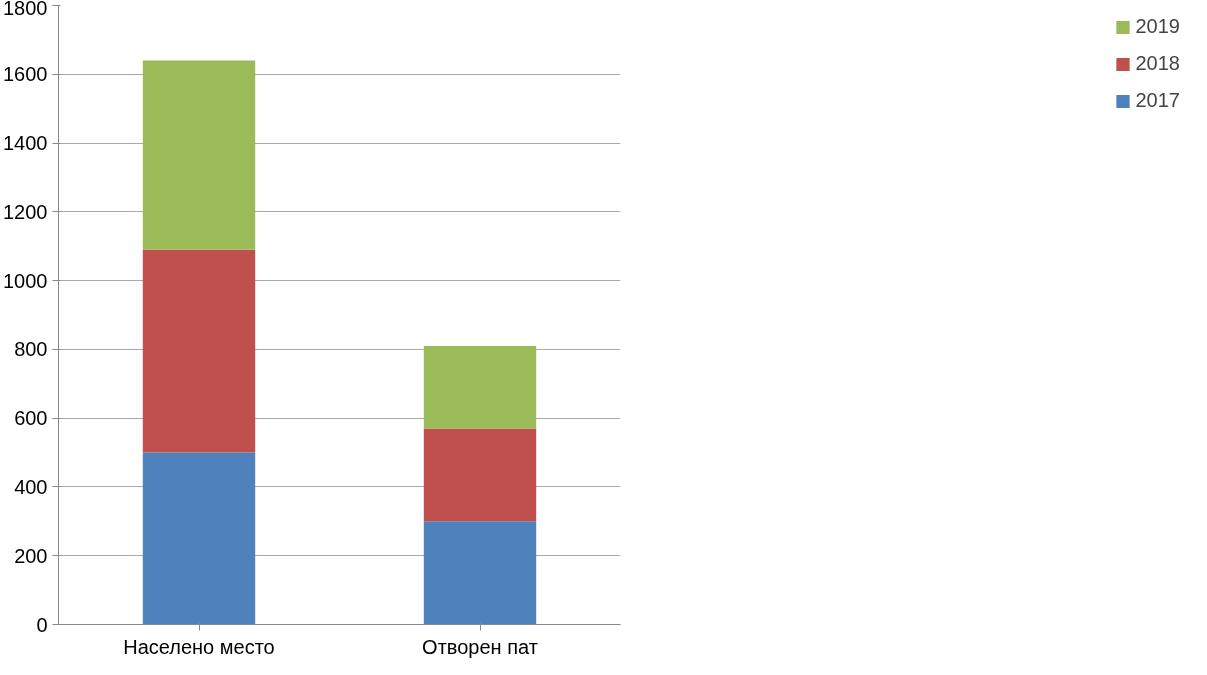 The height and width of the screenshot is (675, 1207). I want to click on y-tick-label: 1400, so click(25, 143).